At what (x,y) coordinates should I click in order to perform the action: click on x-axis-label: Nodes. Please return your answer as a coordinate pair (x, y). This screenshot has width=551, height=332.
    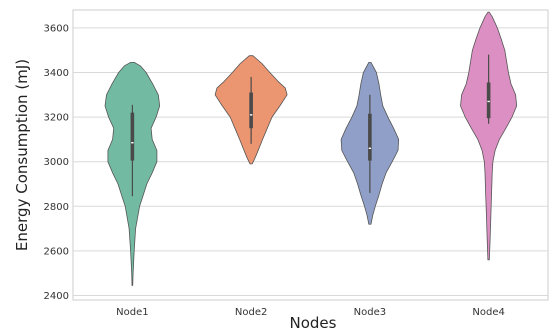
    Looking at the image, I should click on (313, 323).